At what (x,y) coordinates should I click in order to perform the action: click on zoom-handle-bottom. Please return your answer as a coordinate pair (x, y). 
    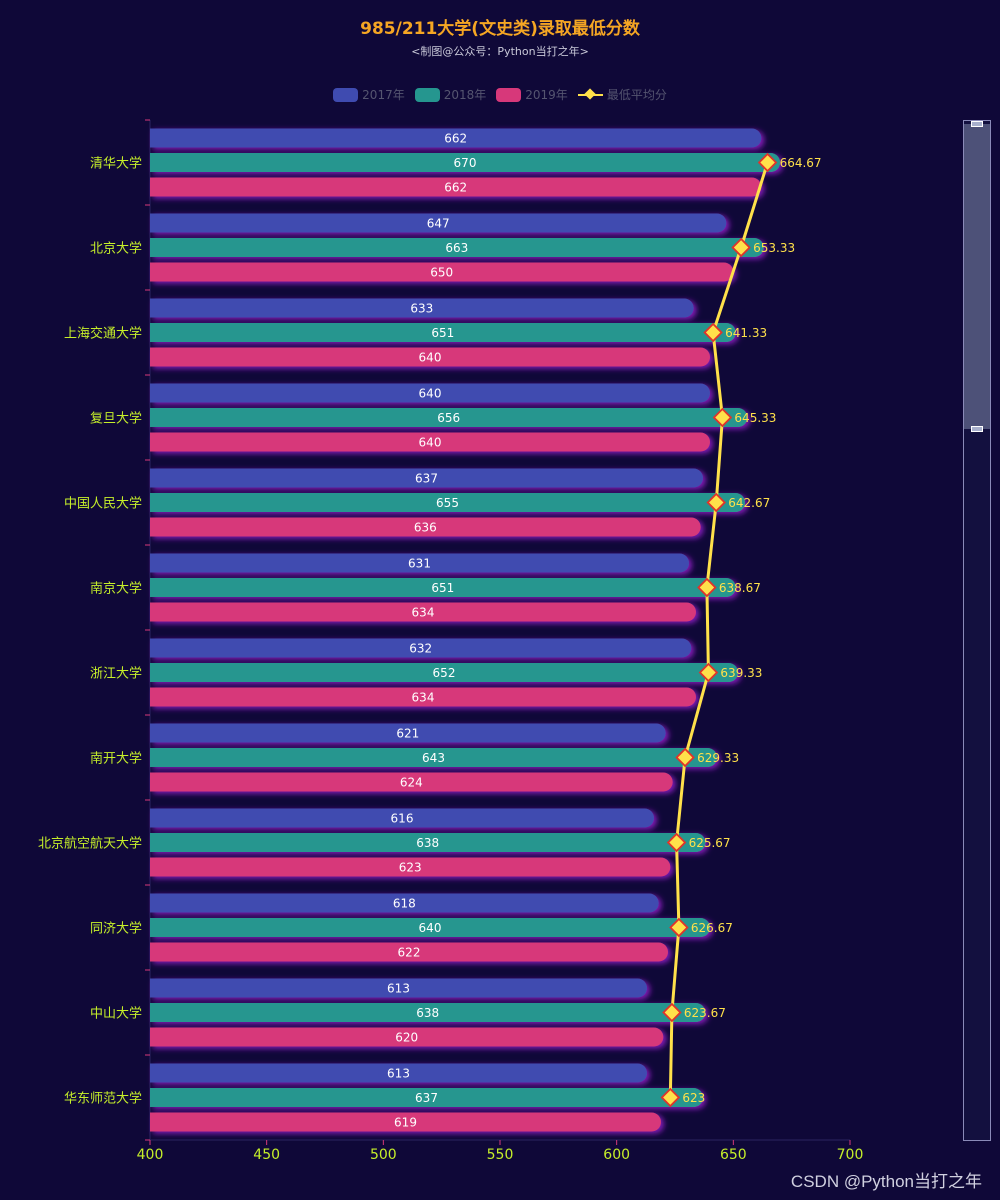
    Looking at the image, I should click on (977, 429).